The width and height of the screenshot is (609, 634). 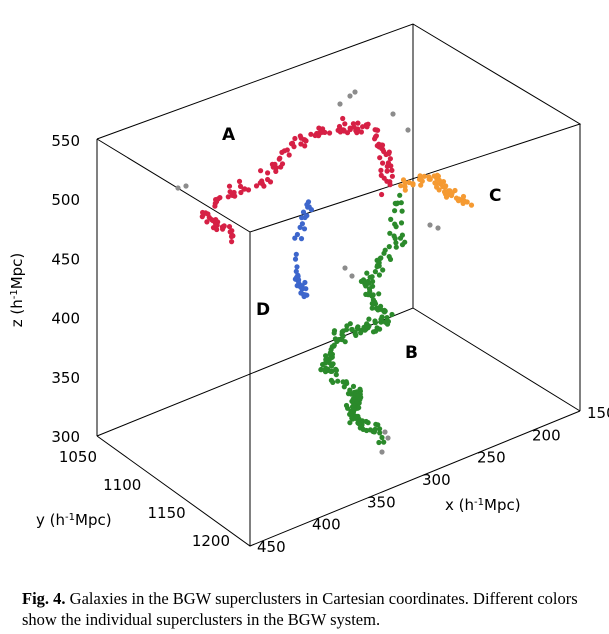 I want to click on label-B: B, so click(x=411, y=353).